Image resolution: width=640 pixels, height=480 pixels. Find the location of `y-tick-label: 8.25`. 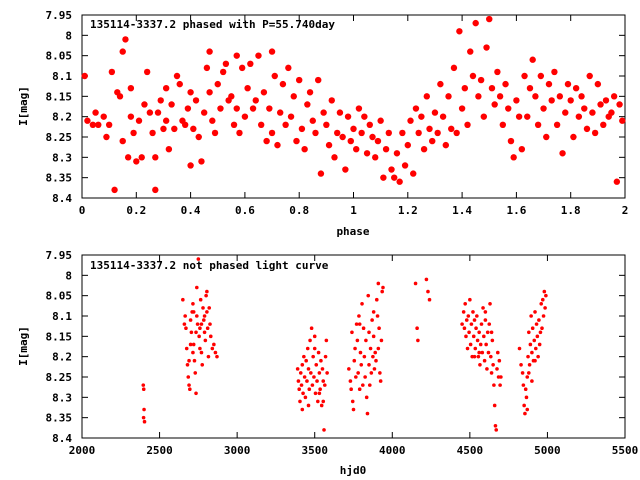

y-tick-label: 8.25 is located at coordinates (59, 137).